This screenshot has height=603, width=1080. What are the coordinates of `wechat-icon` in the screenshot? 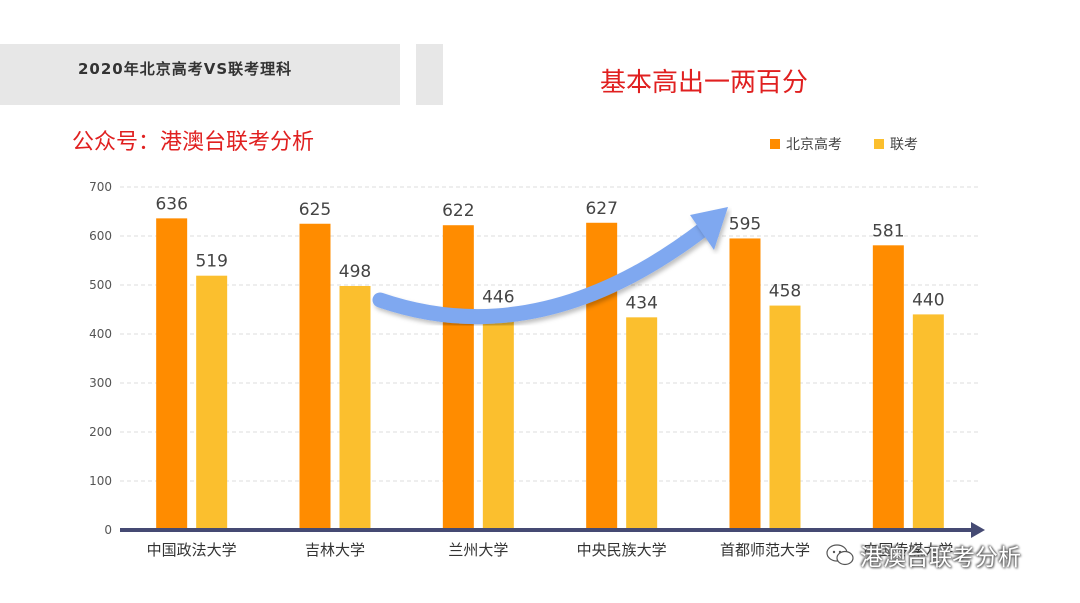 It's located at (840, 555).